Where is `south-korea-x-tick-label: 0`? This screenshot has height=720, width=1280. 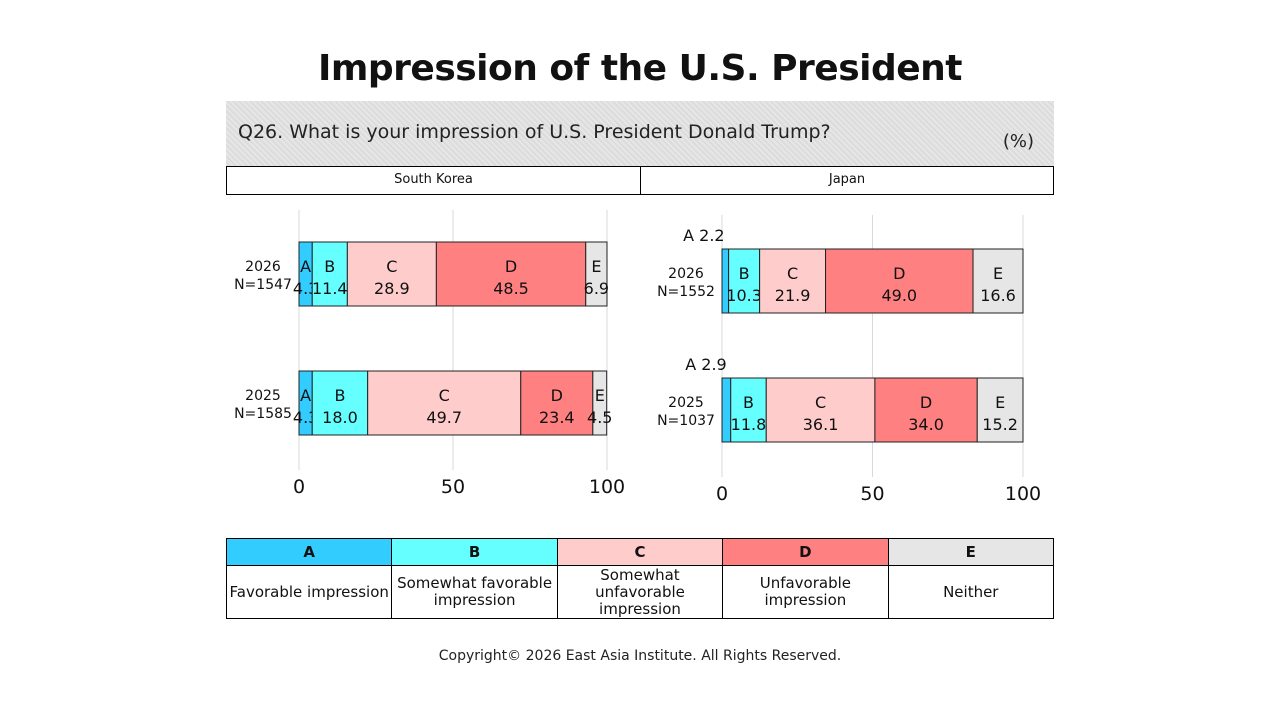 south-korea-x-tick-label: 0 is located at coordinates (299, 487).